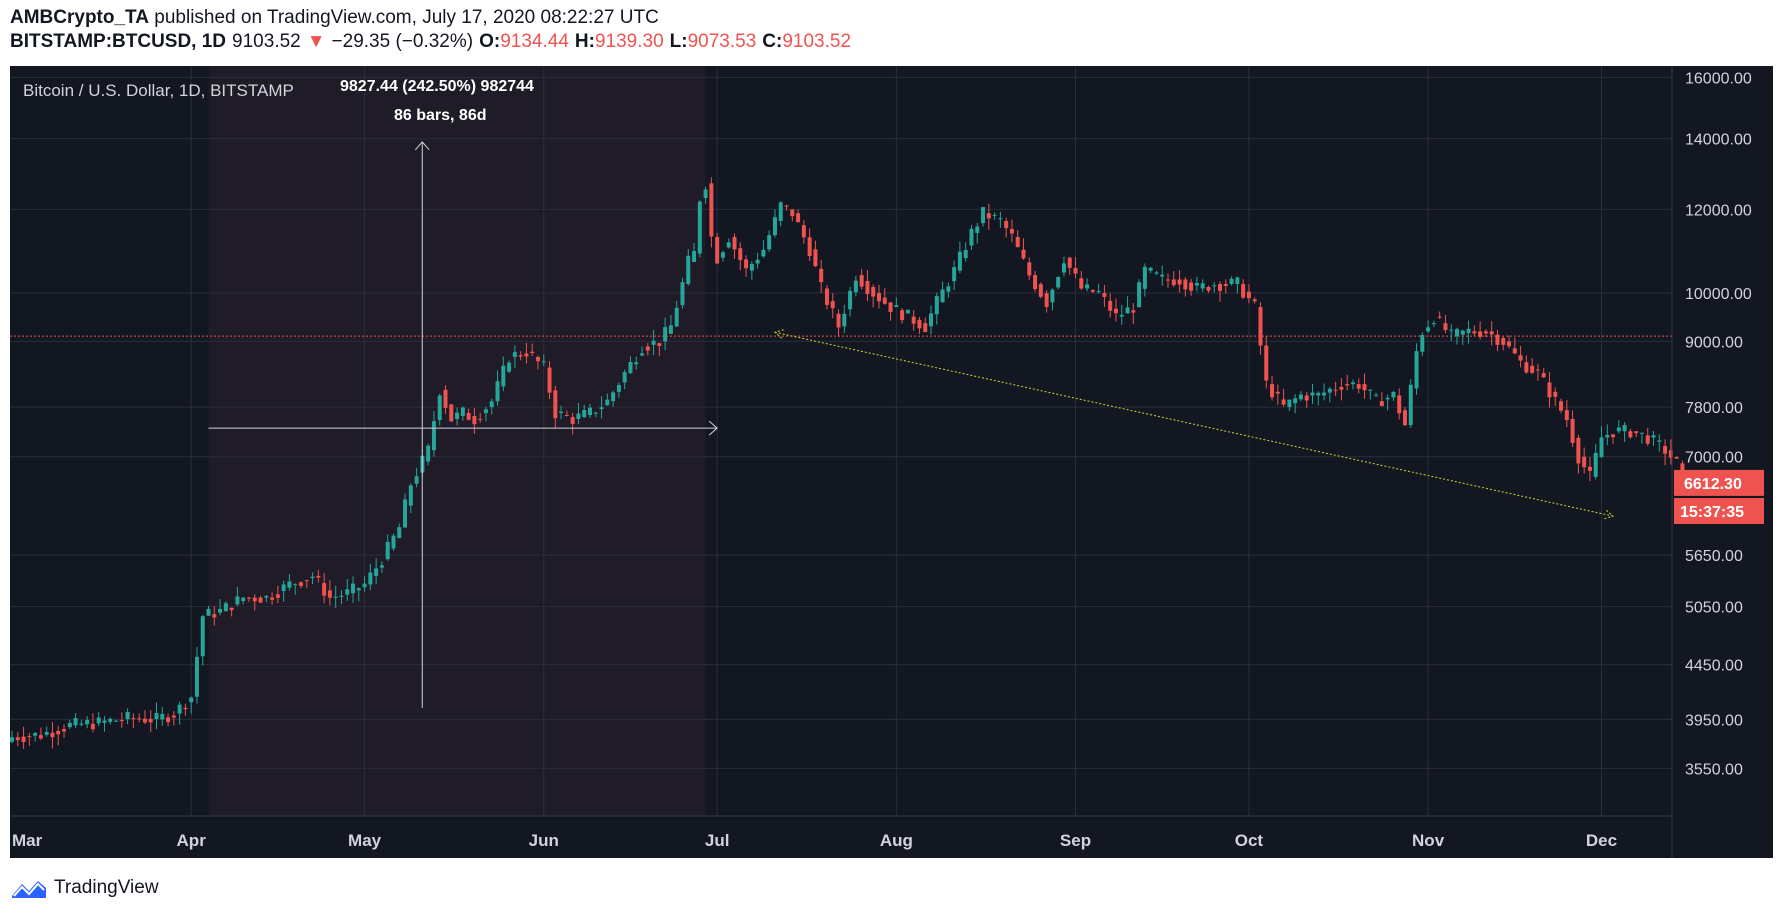  Describe the element at coordinates (118, 41) in the screenshot. I see `symbol-label: BITSTAMP:BTCUSD, 1D` at that location.